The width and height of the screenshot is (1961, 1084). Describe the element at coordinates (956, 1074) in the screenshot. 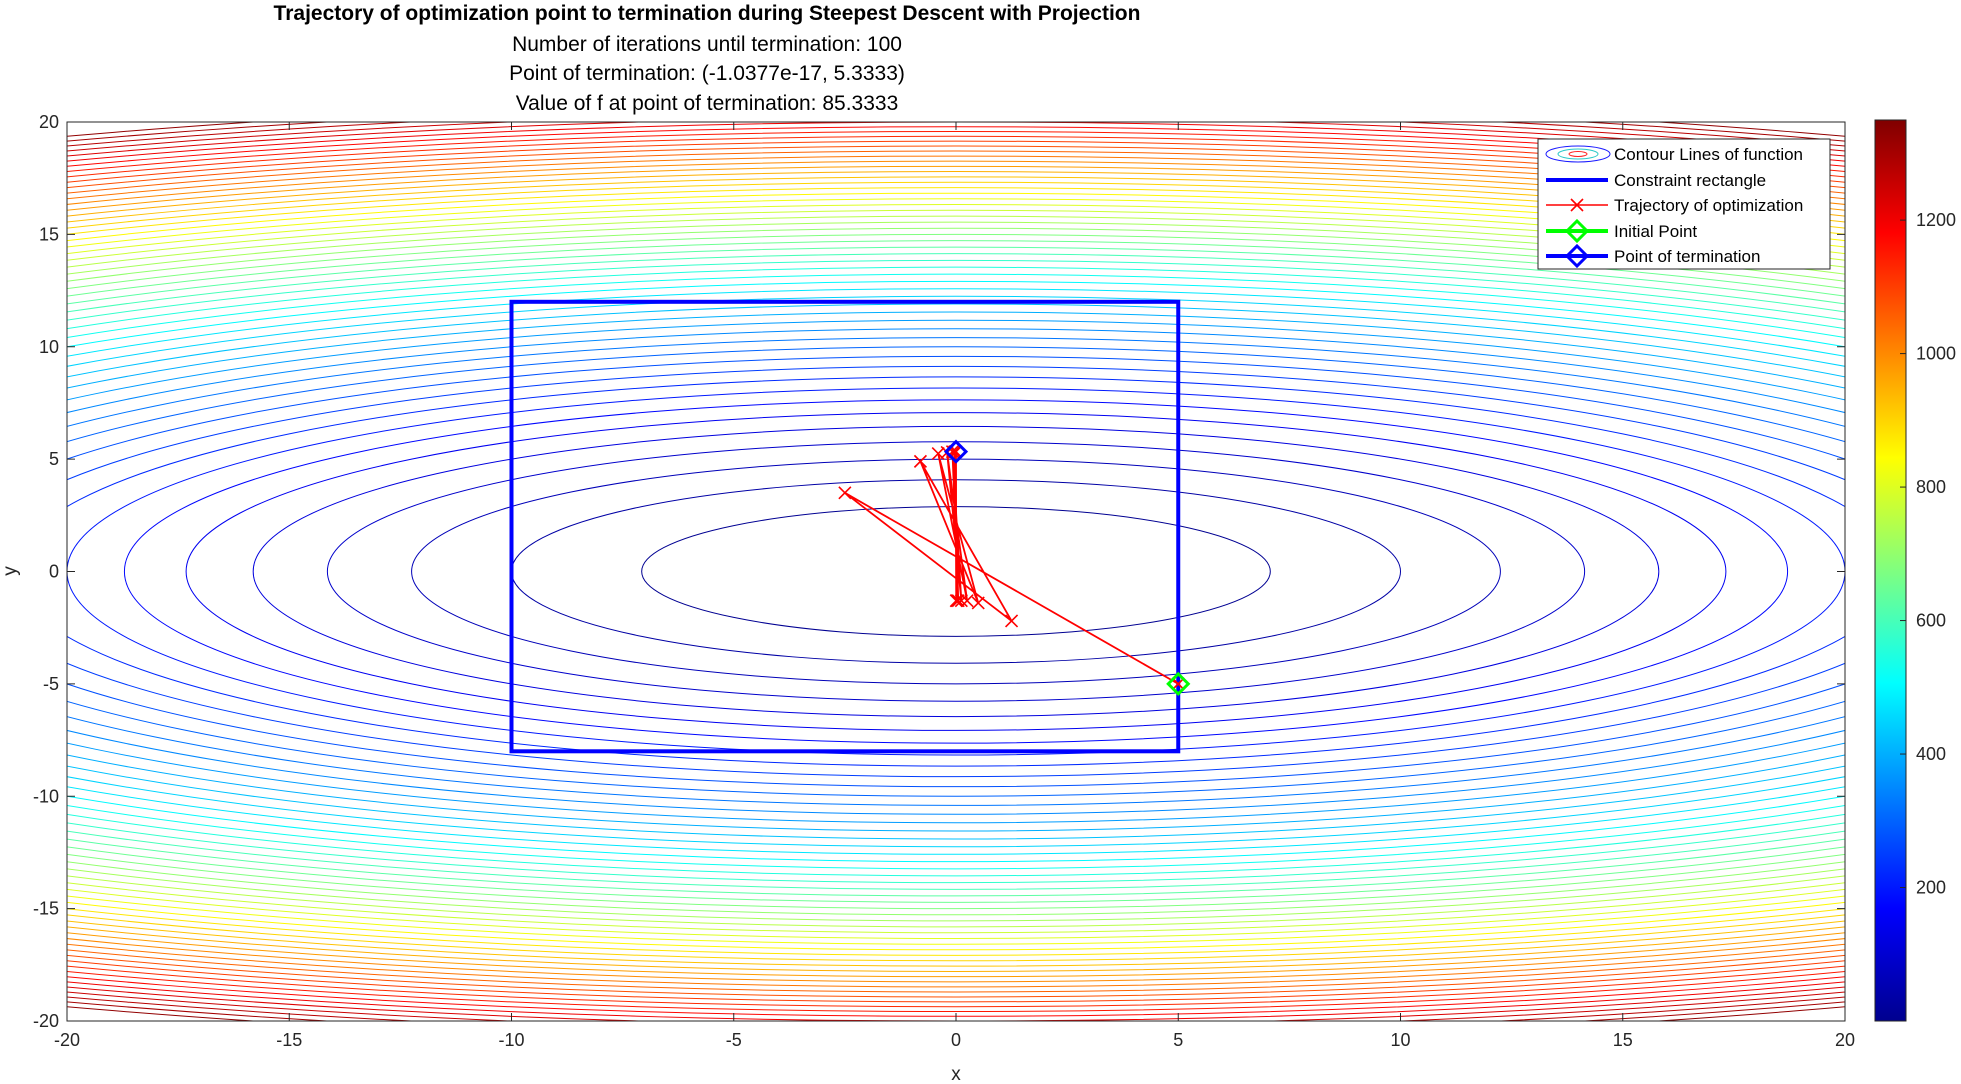

I see `x-axis-label: x` at that location.